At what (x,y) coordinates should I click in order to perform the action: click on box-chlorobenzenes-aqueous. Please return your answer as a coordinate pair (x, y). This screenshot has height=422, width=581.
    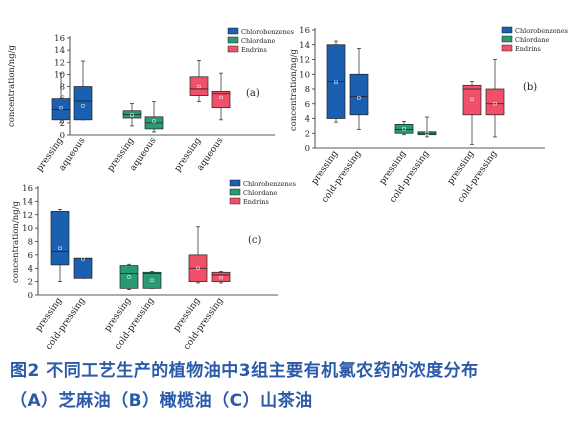
    Looking at the image, I should click on (83, 103).